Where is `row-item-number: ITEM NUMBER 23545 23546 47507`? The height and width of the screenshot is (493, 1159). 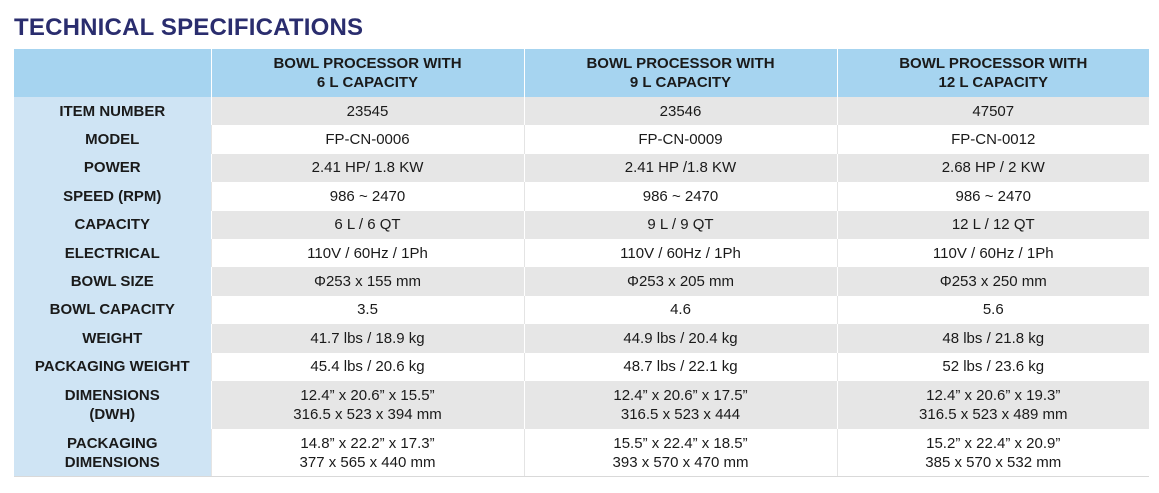 row-item-number: ITEM NUMBER 23545 23546 47507 is located at coordinates (581, 111).